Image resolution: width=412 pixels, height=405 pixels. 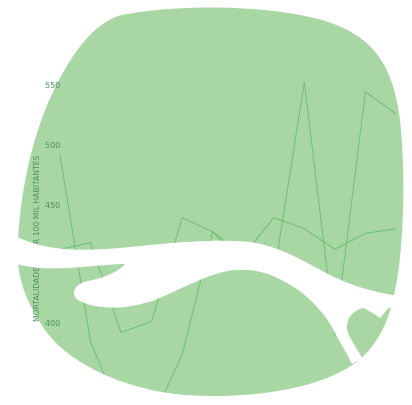 I want to click on river-inlet, so click(x=372, y=307).